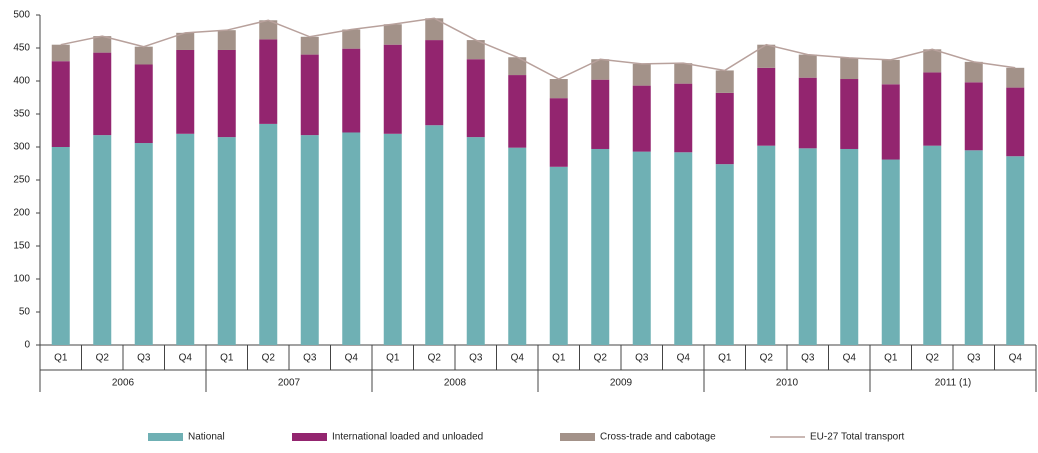 Image resolution: width=1038 pixels, height=453 pixels. What do you see at coordinates (21, 81) in the screenshot?
I see `y-tick-label: 400` at bounding box center [21, 81].